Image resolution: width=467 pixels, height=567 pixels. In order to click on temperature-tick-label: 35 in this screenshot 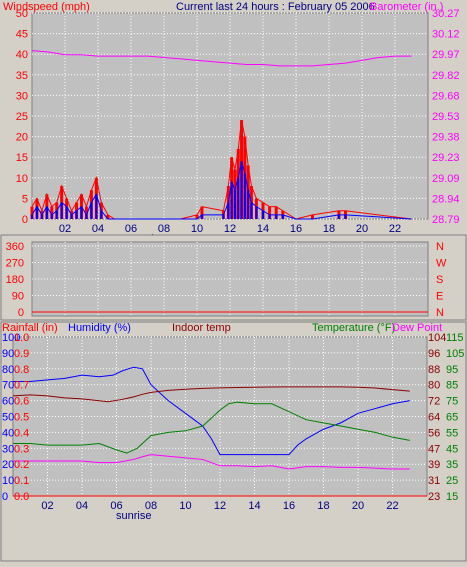, I will do `click(452, 465)`.